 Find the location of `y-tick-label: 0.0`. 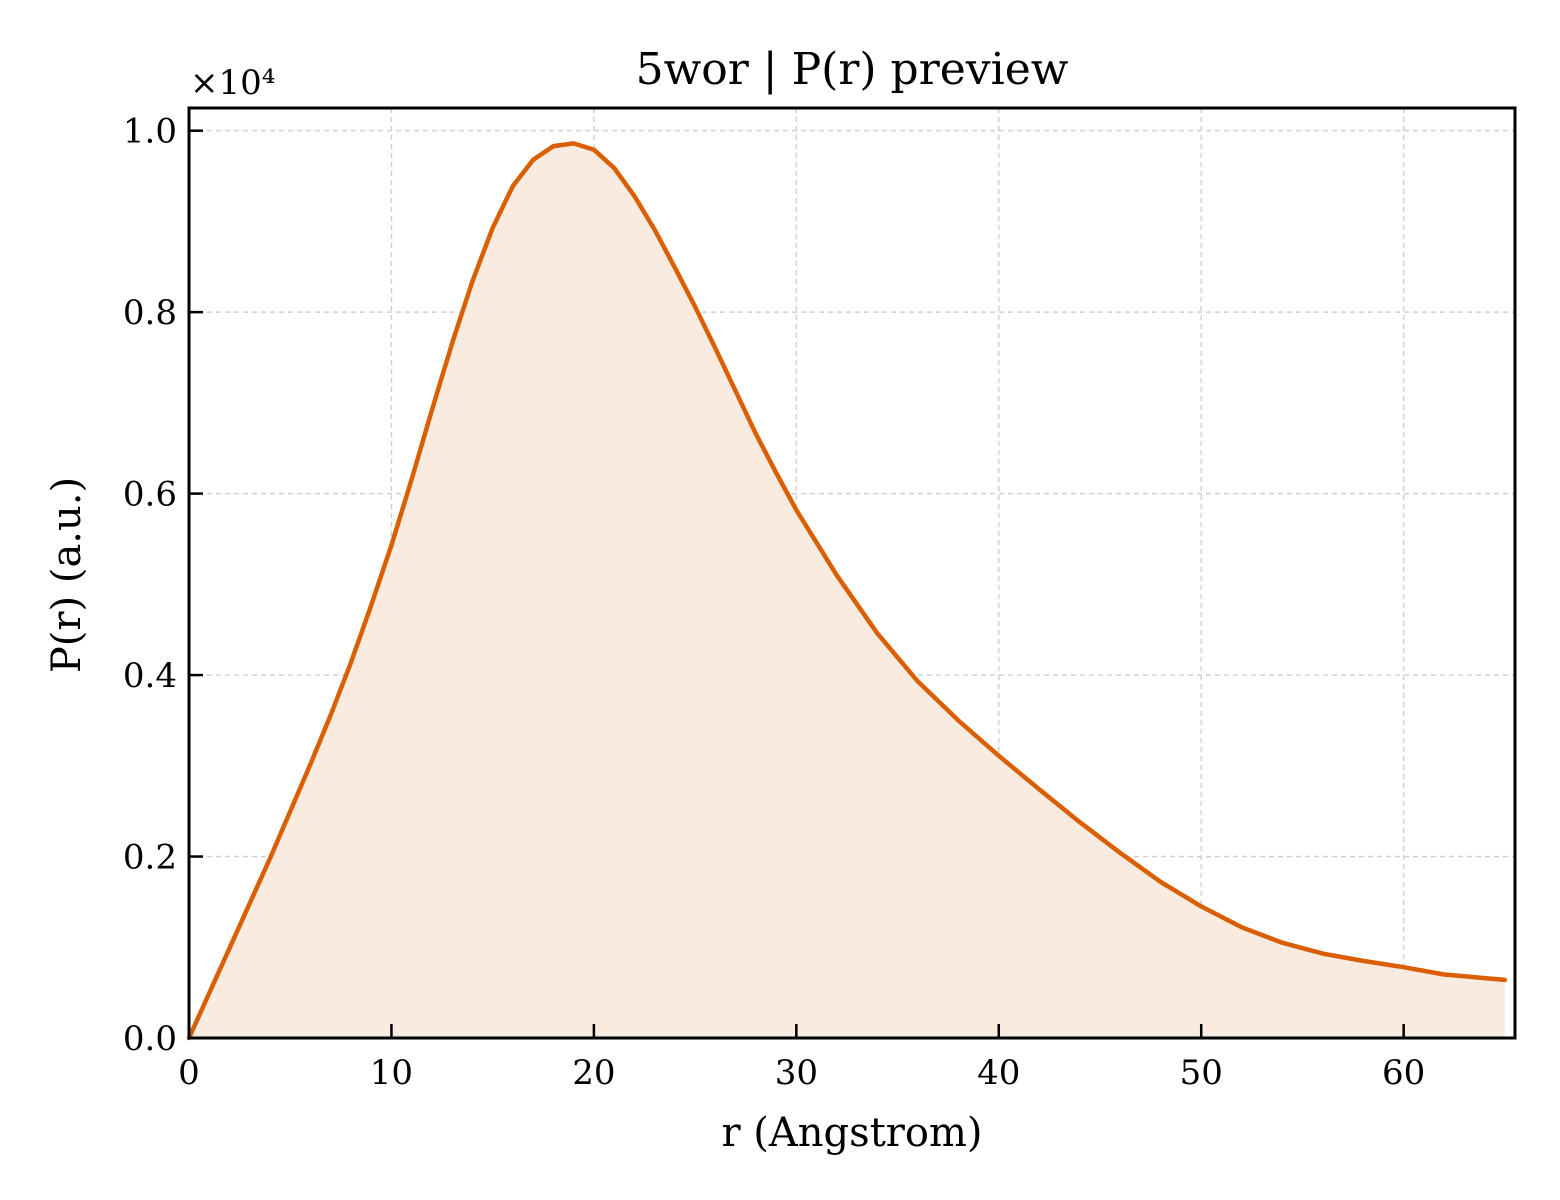

y-tick-label: 0.0 is located at coordinates (150, 1039).